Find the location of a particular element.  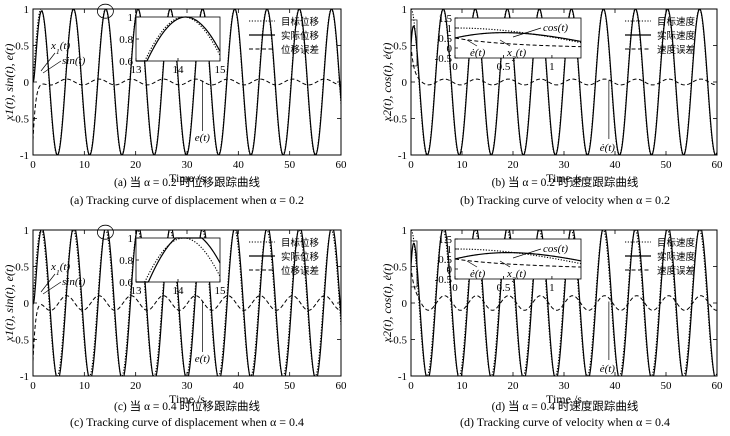

y-axis-label: x1(t), sin(t), e(t) is located at coordinates (9, 83).